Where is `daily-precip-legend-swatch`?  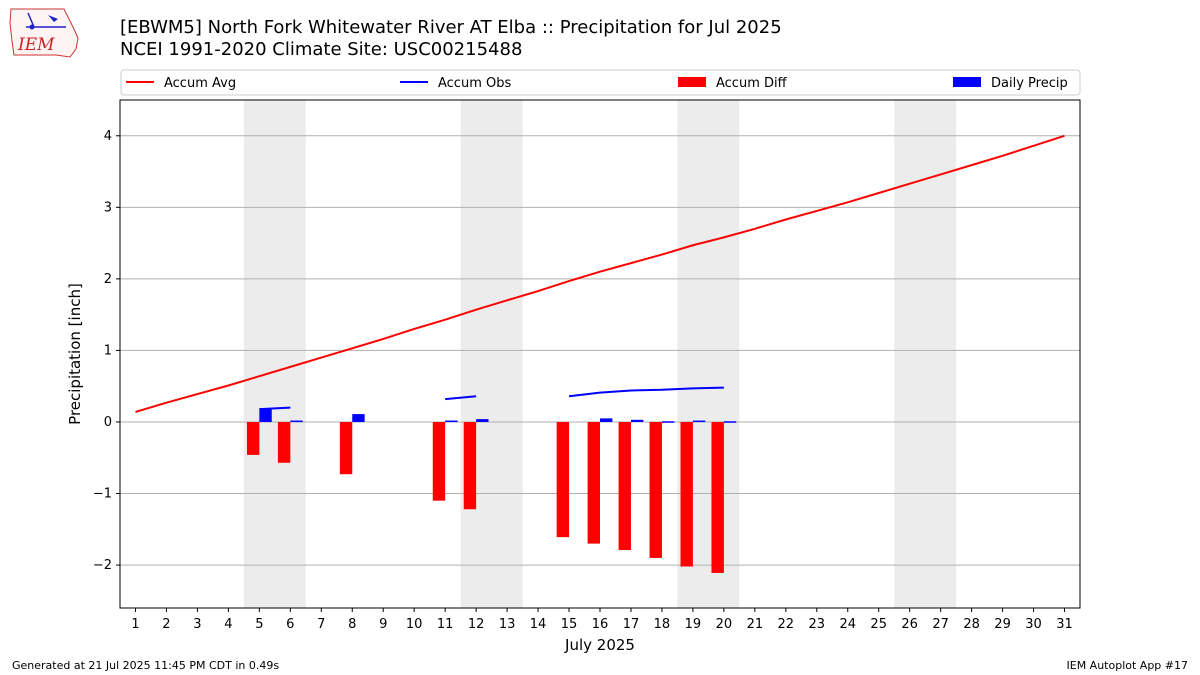
daily-precip-legend-swatch is located at coordinates (967, 82).